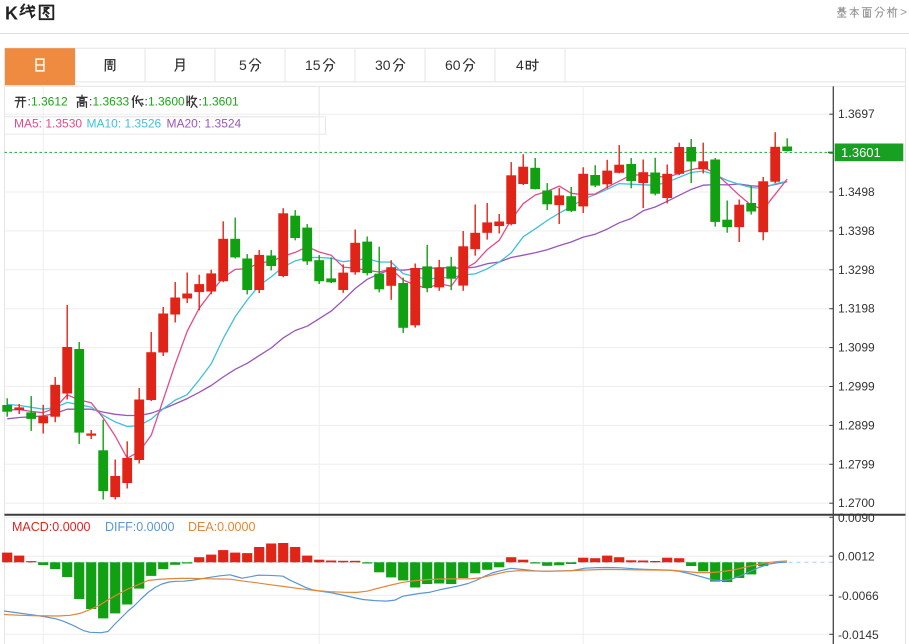 The image size is (909, 644). Describe the element at coordinates (856, 518) in the screenshot. I see `svg-text: 0.0090` at that location.